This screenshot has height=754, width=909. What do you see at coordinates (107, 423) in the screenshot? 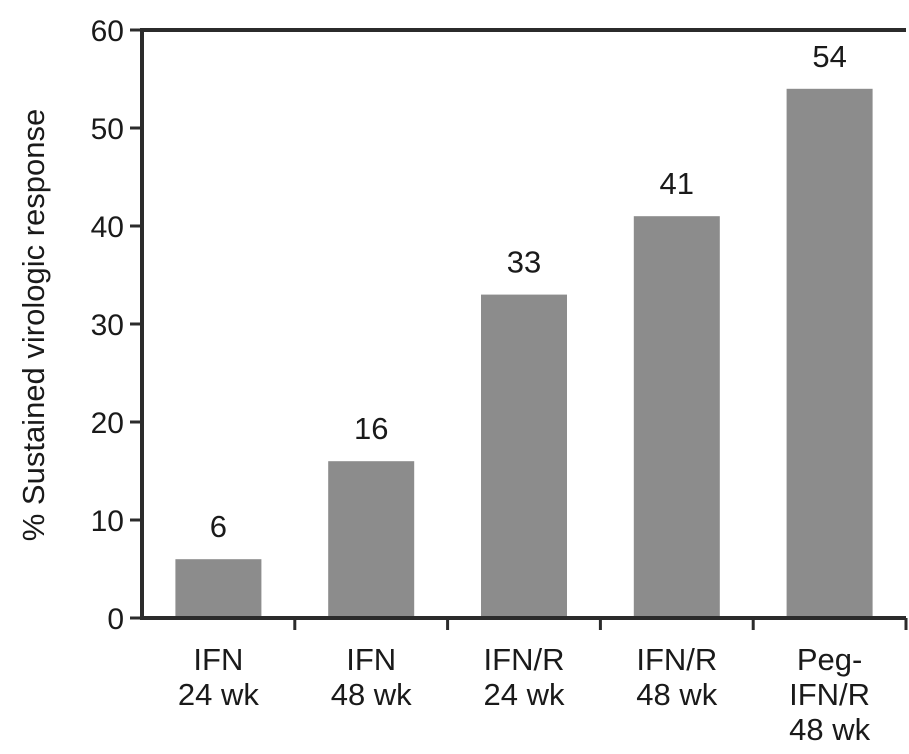
I see `y-tick-label: 20` at bounding box center [107, 423].